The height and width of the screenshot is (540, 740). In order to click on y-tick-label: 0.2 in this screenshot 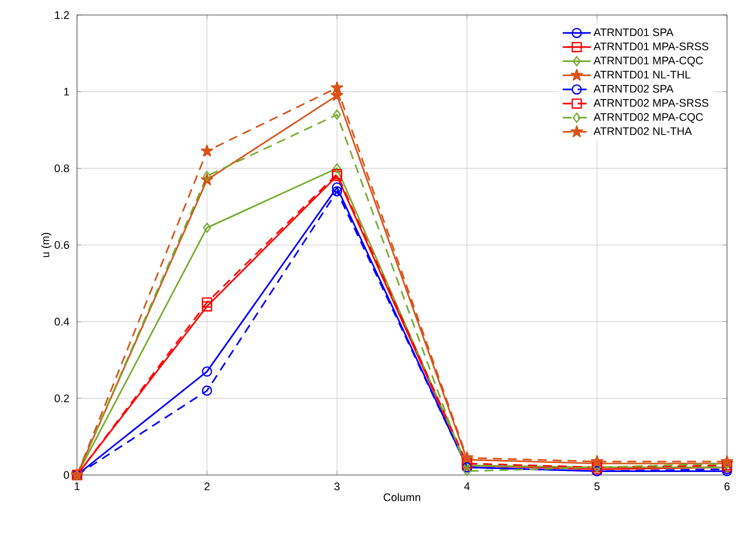, I will do `click(61, 398)`.